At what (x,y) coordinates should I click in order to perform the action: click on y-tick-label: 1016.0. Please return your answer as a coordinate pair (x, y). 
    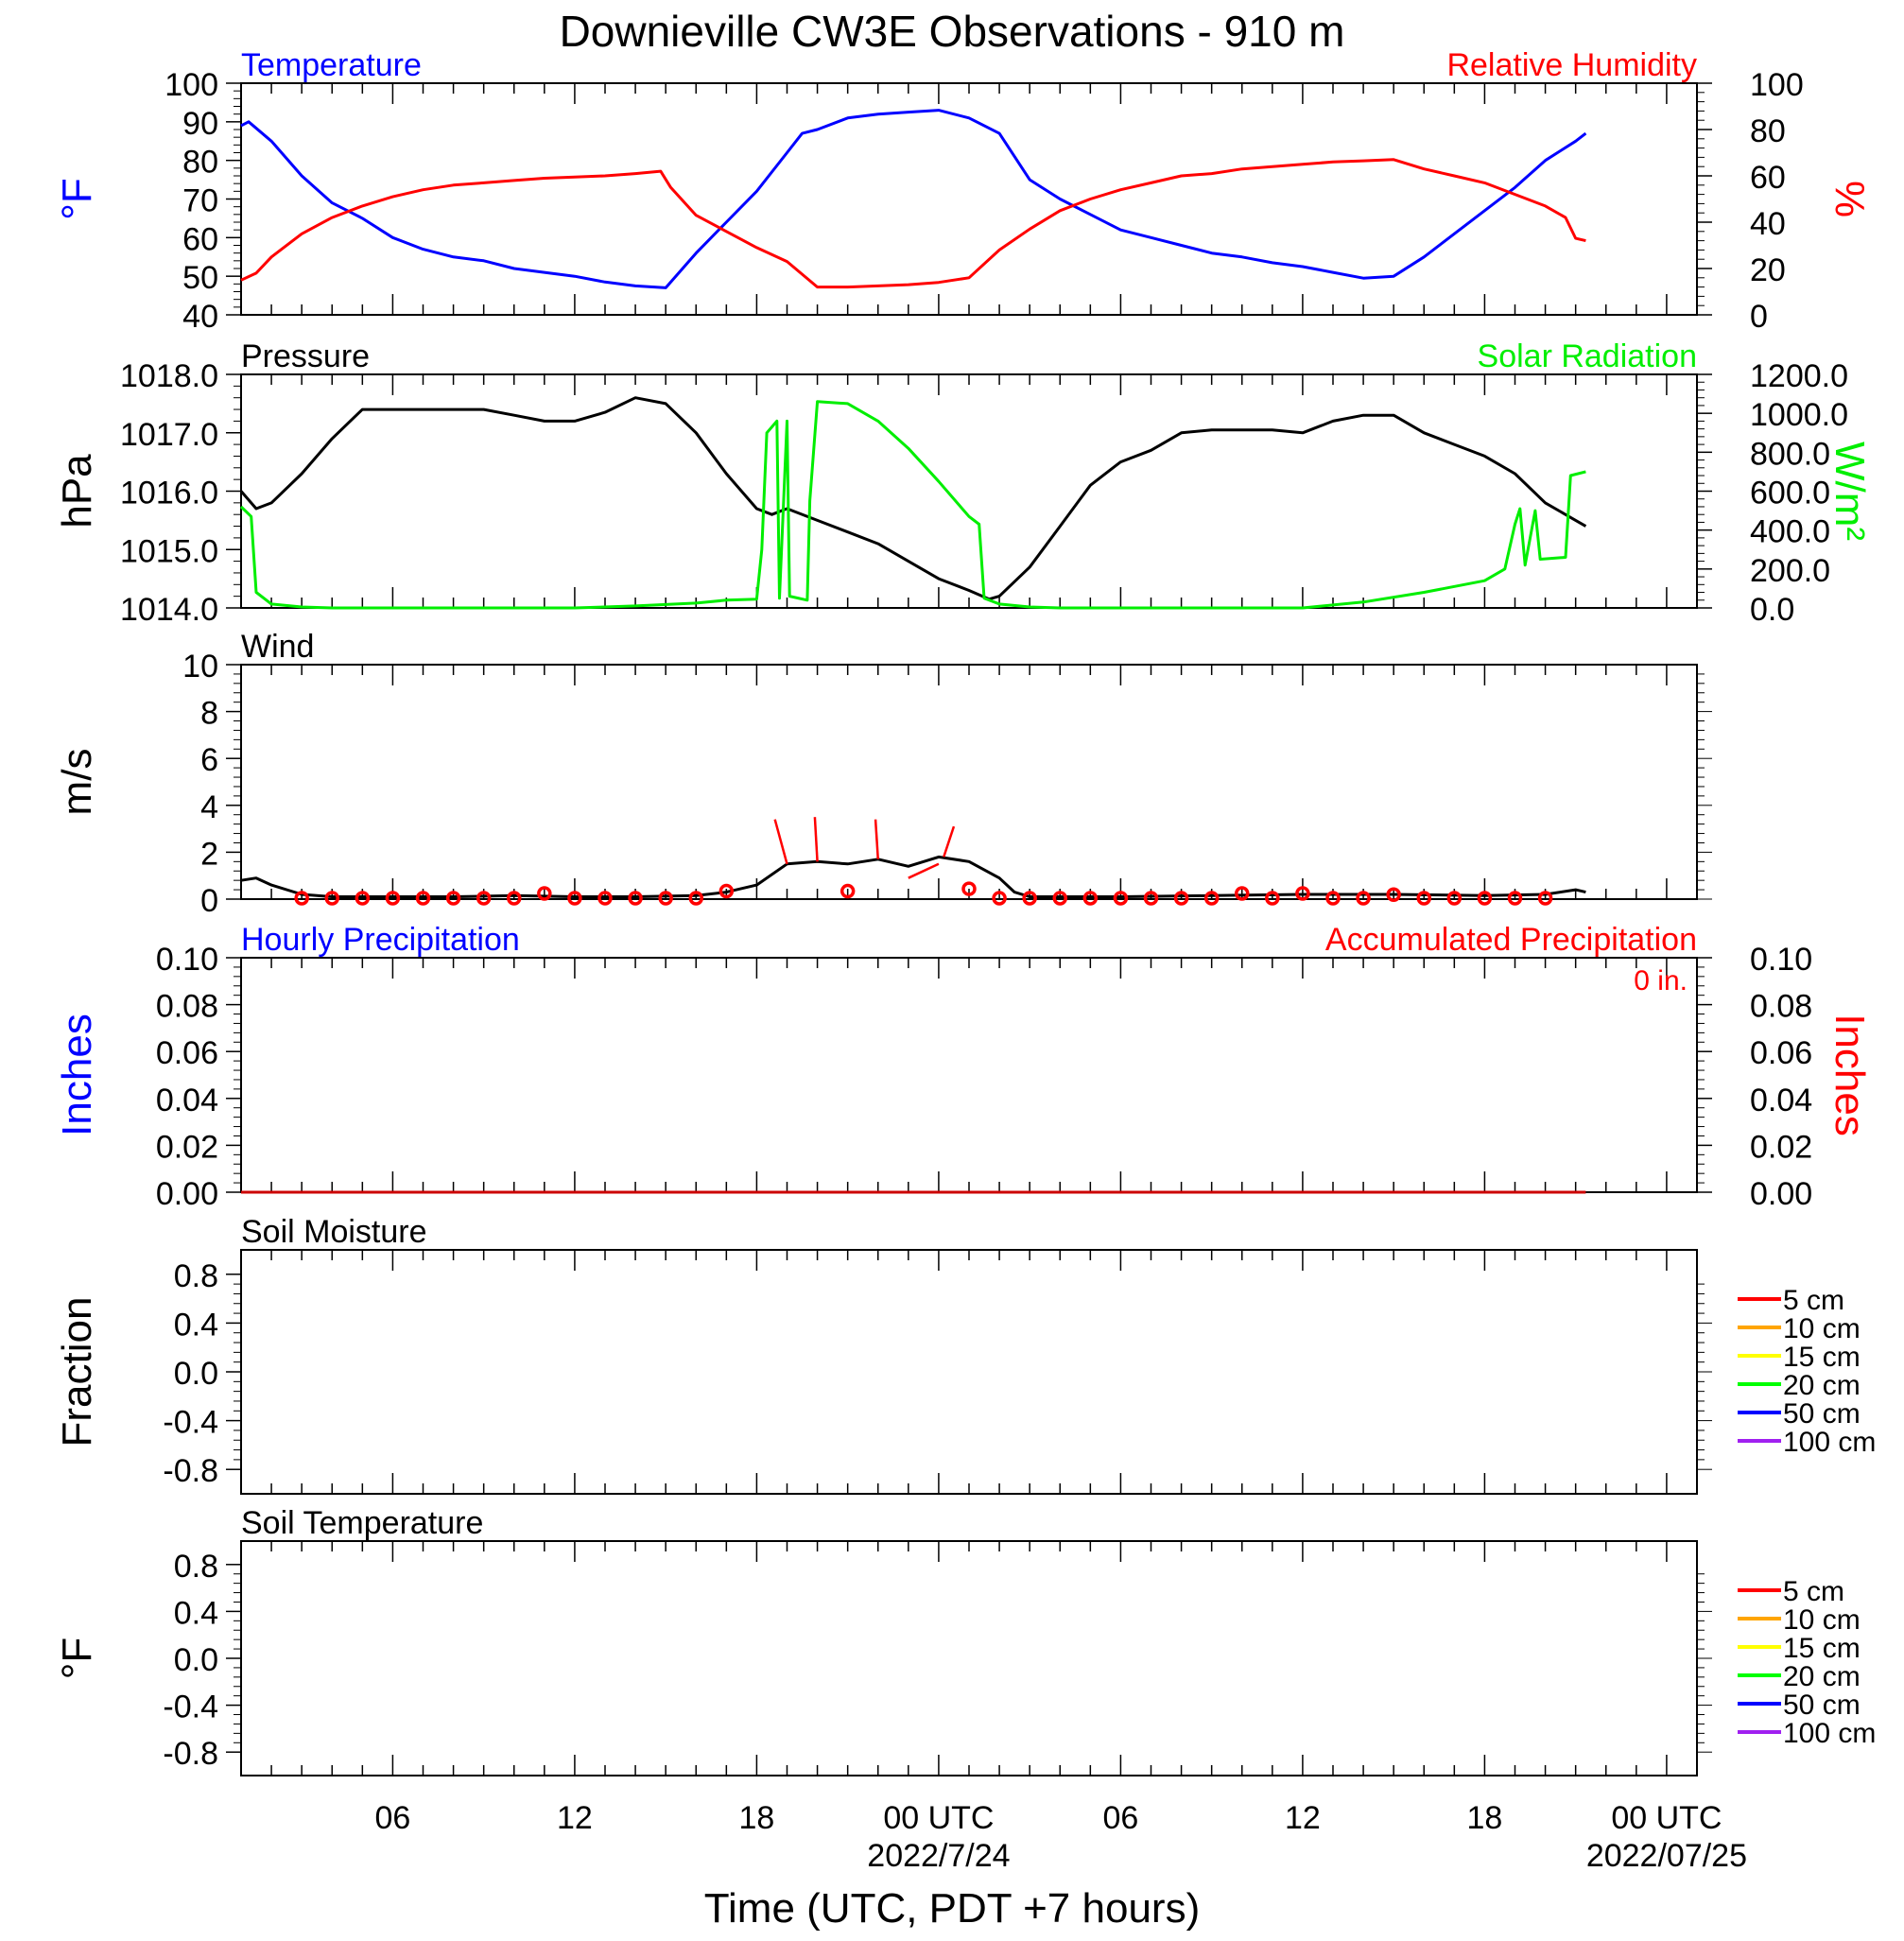
    Looking at the image, I should click on (169, 494).